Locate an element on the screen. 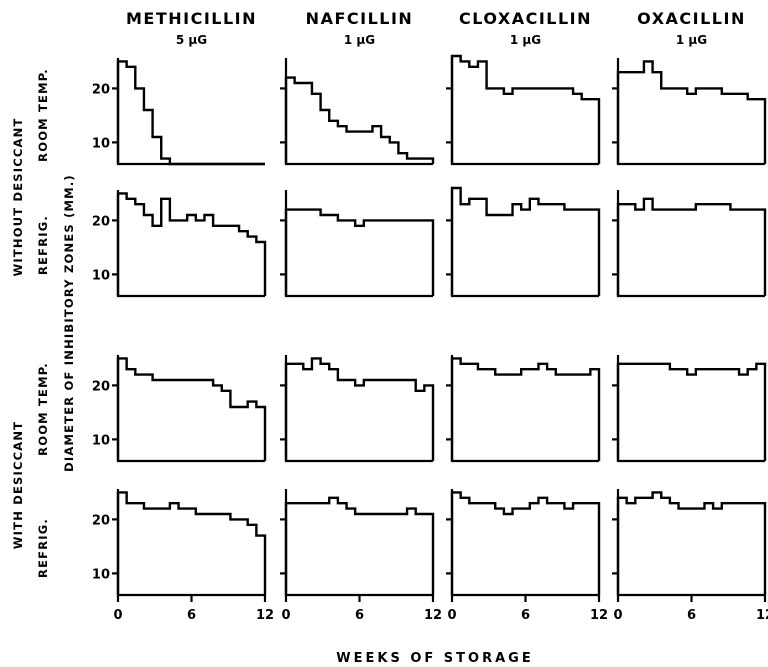  panel-r4-c3: 0 6 12 is located at coordinates (527, 556).